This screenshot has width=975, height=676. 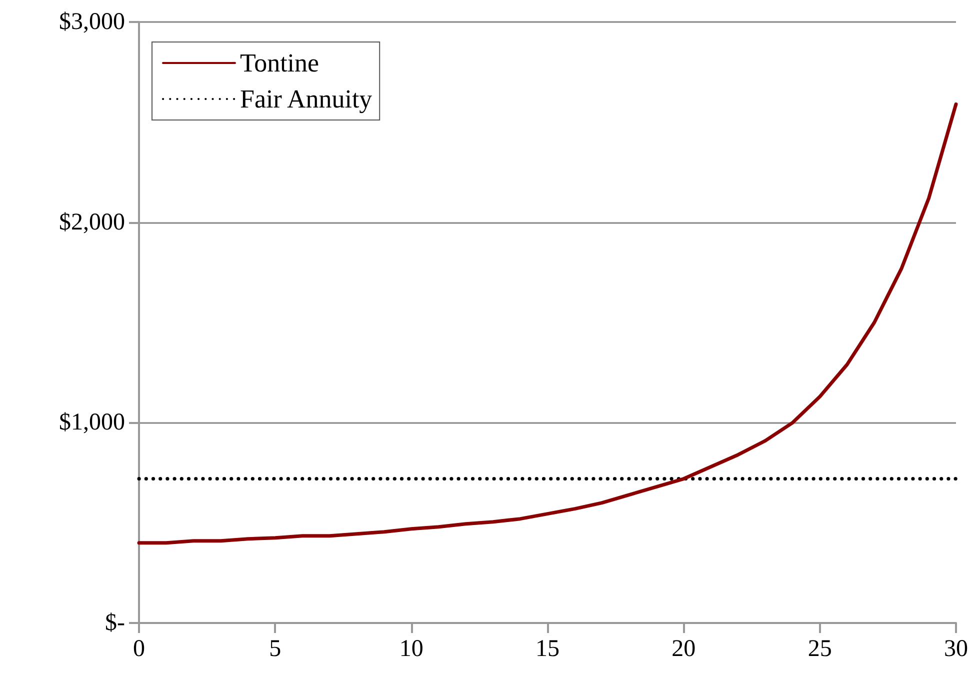 What do you see at coordinates (820, 649) in the screenshot?
I see `x-tick-label: 25` at bounding box center [820, 649].